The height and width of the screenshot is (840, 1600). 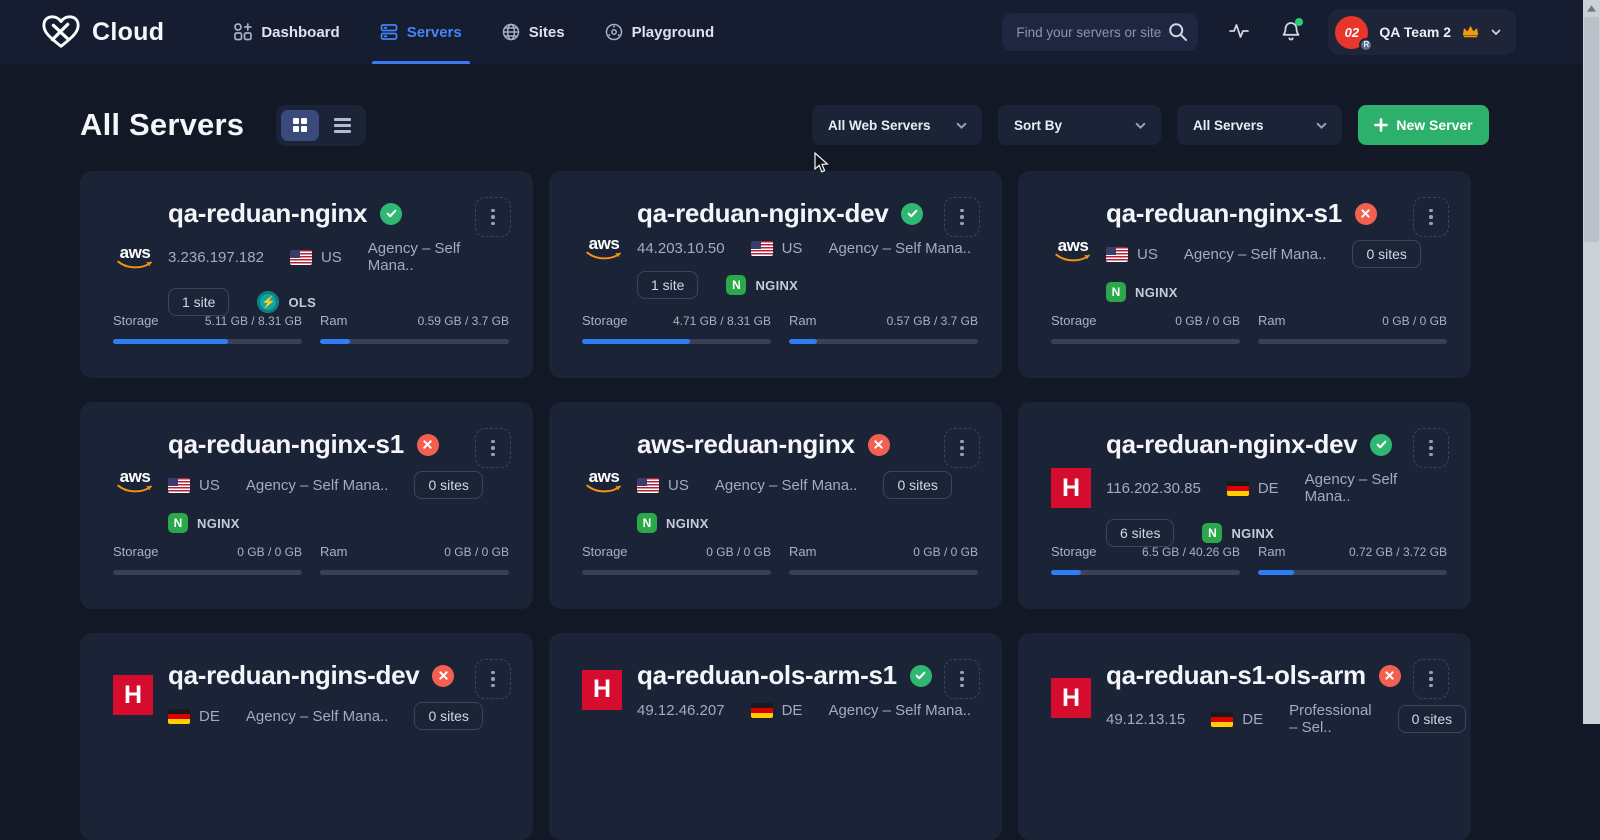 I want to click on server-card: aws qa-reduan-nginx-dev 44., so click(x=775, y=274).